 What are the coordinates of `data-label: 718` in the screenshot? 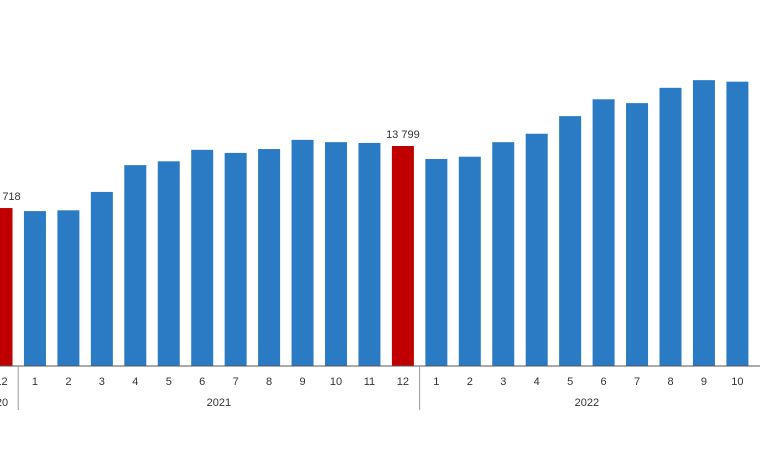 It's located at (11, 197).